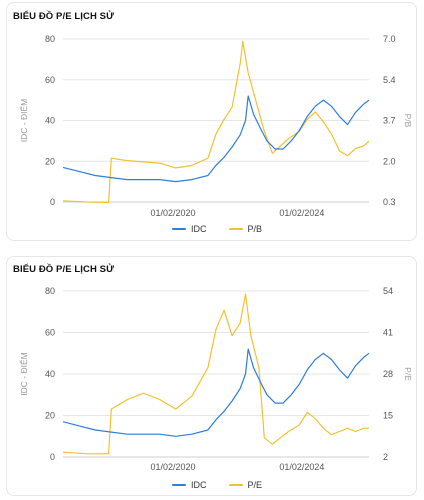 This screenshot has height=500, width=424. What do you see at coordinates (385, 457) in the screenshot?
I see `y-right-tick-label: 2` at bounding box center [385, 457].